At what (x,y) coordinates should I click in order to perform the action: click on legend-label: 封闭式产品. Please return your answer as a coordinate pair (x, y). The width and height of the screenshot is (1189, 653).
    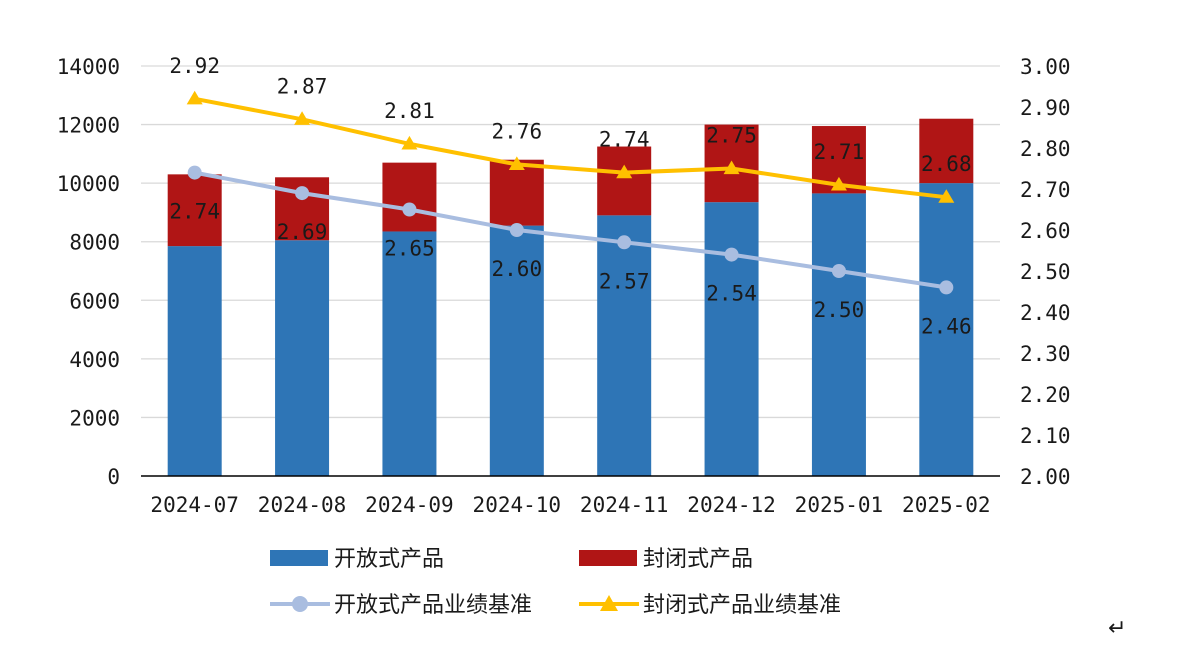
    Looking at the image, I should click on (698, 559).